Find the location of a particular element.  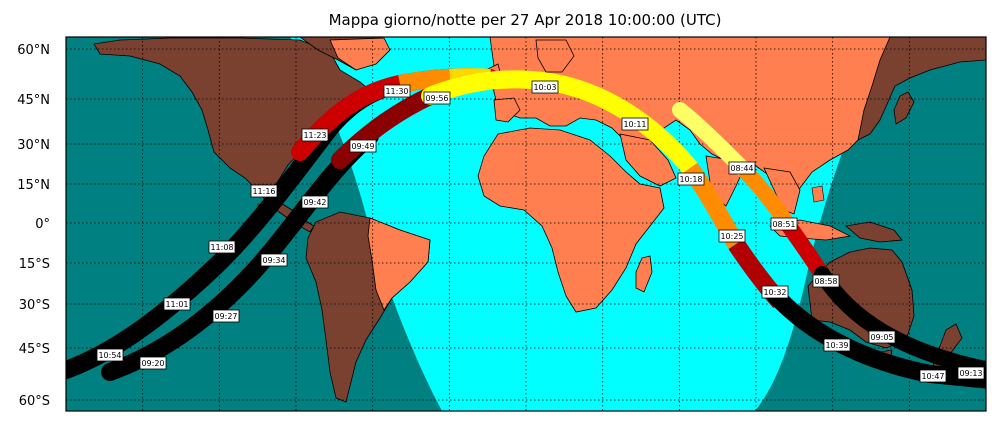

time-label-text: 10:32 is located at coordinates (774, 292).